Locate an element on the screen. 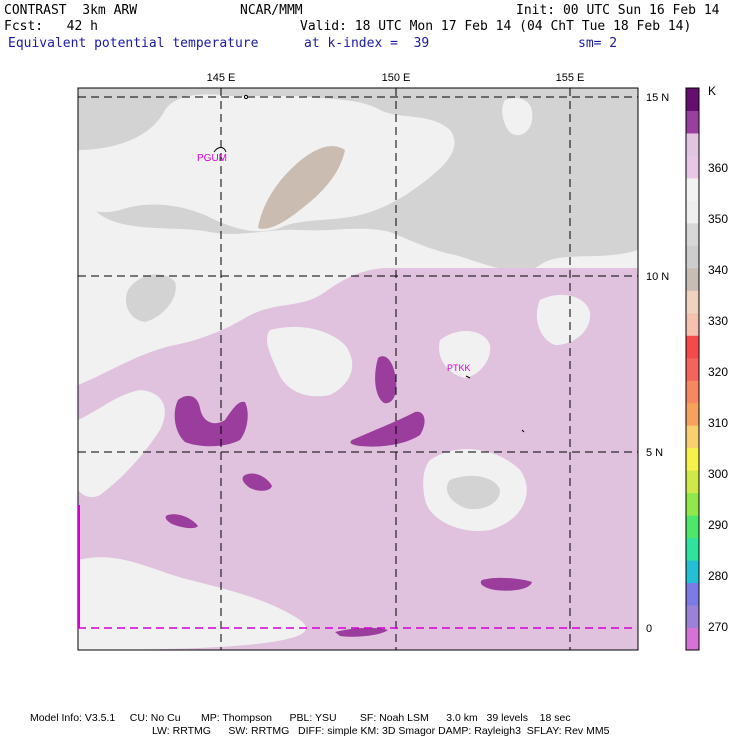 This screenshot has width=740, height=740. org-label: NCAR/MMM is located at coordinates (271, 10).